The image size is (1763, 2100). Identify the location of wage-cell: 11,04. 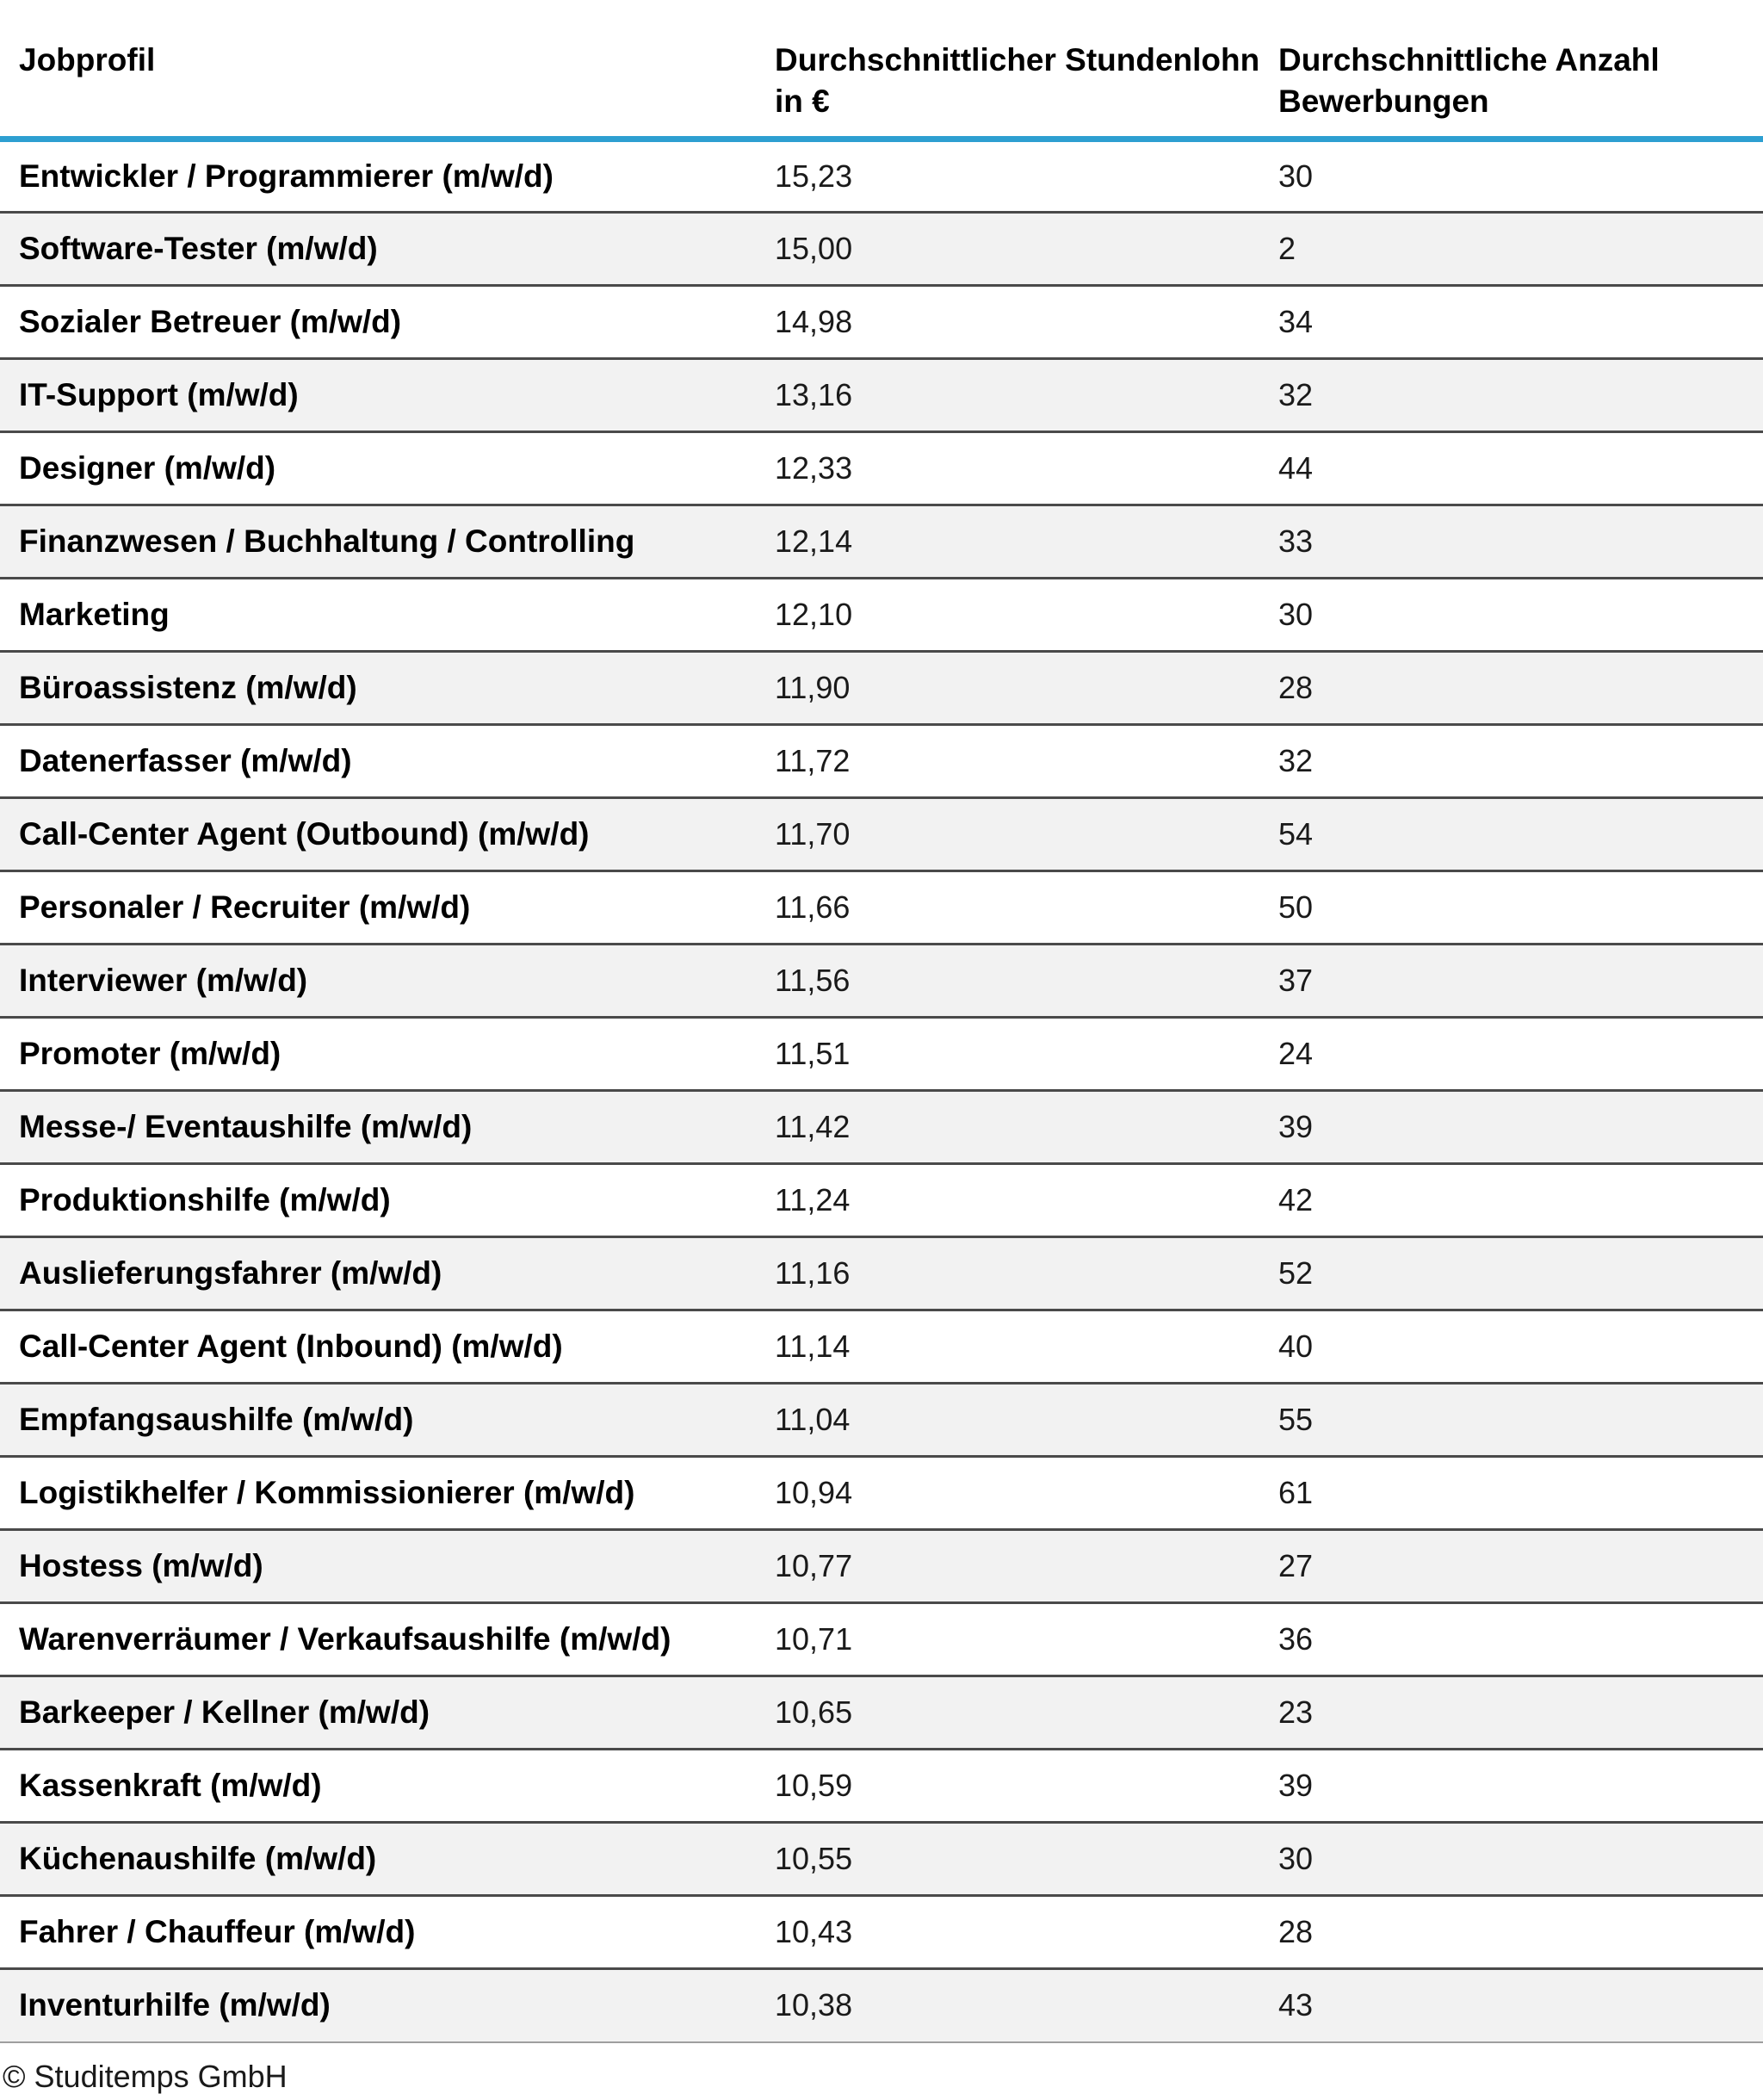
(813, 1420).